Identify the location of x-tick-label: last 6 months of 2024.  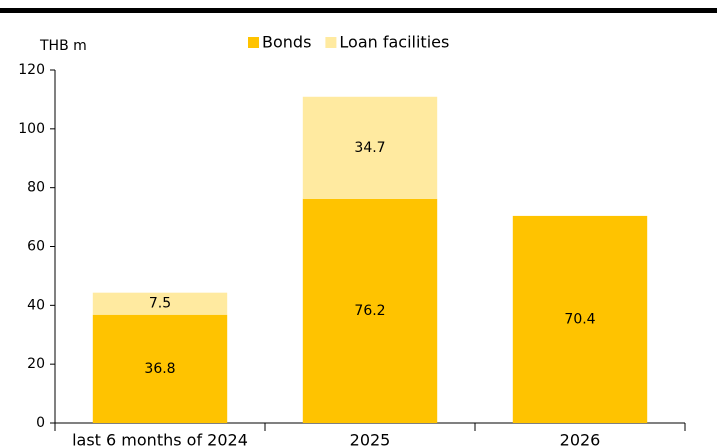
(160, 439).